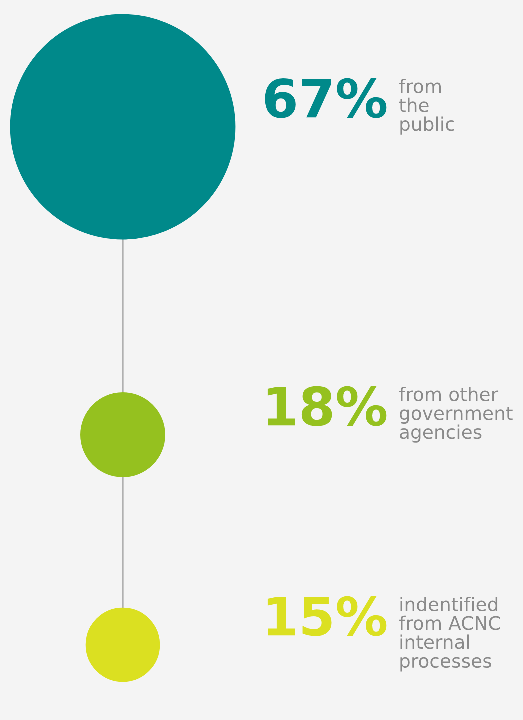  What do you see at coordinates (456, 415) in the screenshot?
I see `category-label: from other government agencies` at bounding box center [456, 415].